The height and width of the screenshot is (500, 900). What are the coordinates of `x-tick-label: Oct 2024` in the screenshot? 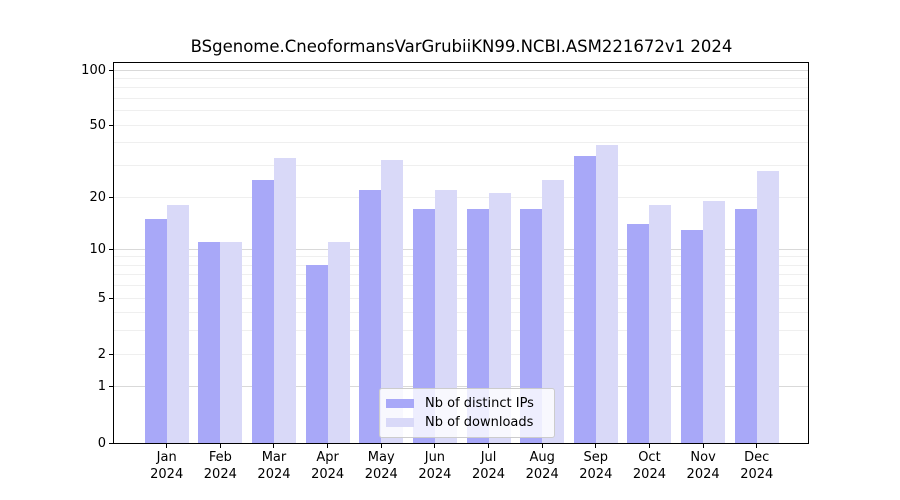 It's located at (649, 466).